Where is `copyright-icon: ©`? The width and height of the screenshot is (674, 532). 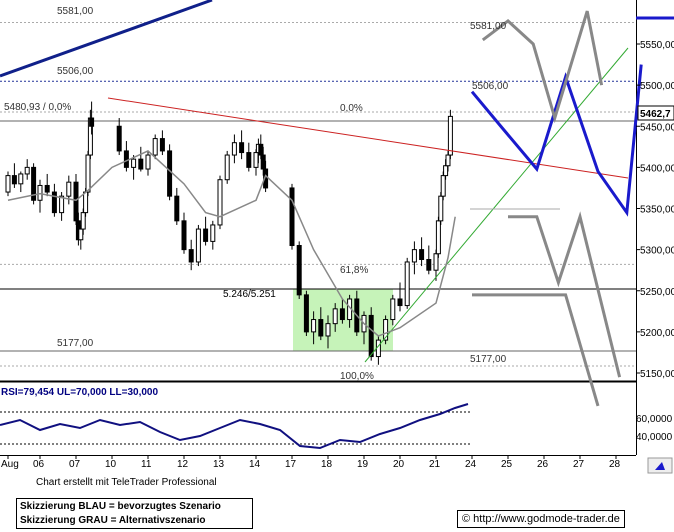 copyright-icon: © is located at coordinates (468, 519).